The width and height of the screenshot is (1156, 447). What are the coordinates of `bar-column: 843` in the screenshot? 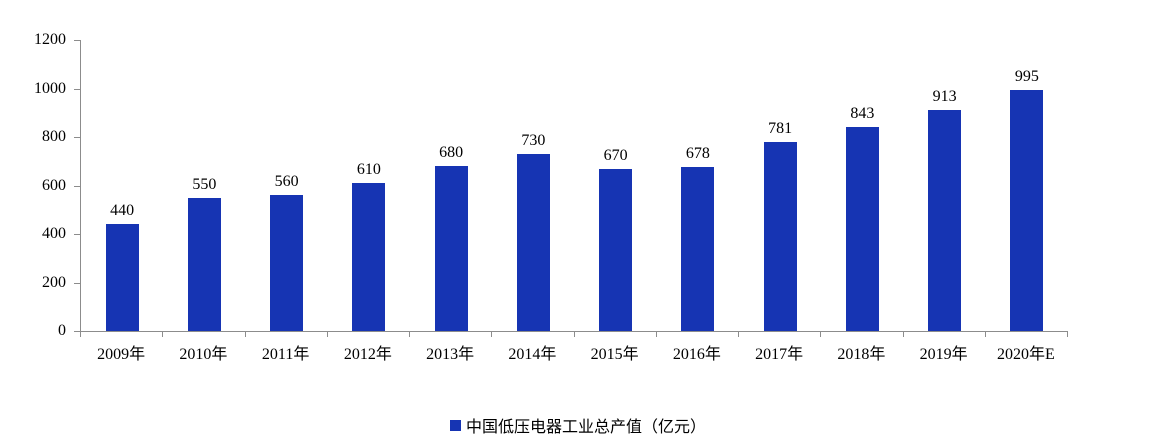 It's located at (862, 185).